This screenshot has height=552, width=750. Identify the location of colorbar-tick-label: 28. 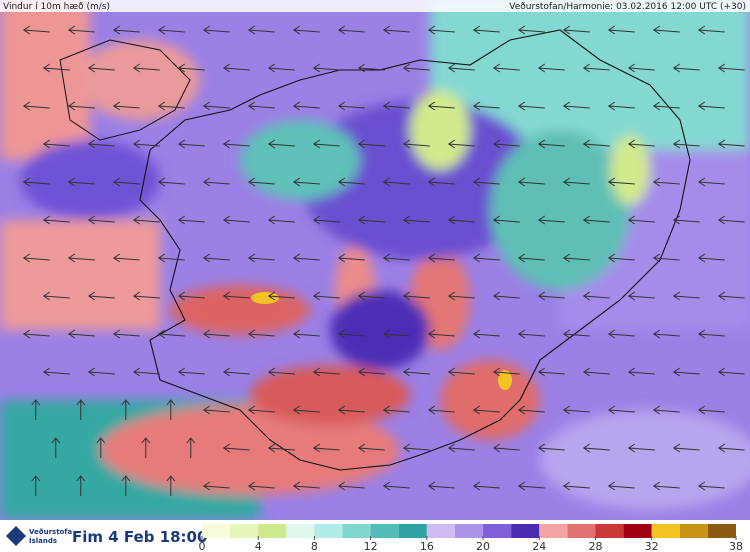
(595, 546).